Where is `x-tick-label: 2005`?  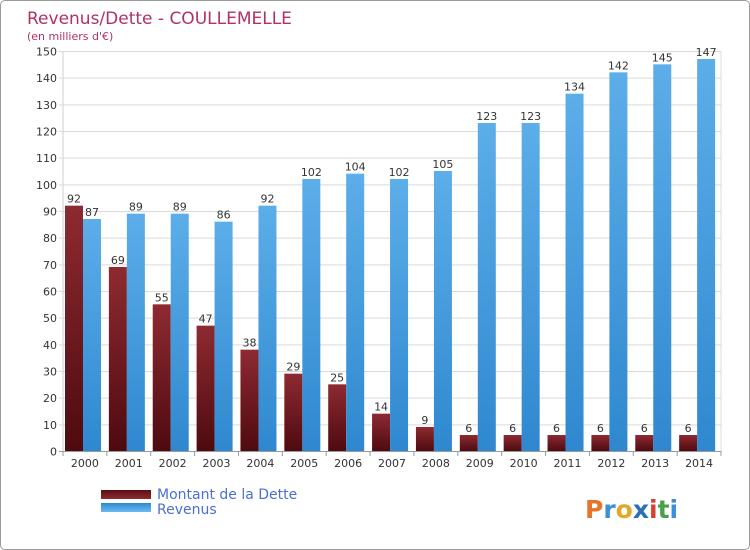
x-tick-label: 2005 is located at coordinates (304, 463).